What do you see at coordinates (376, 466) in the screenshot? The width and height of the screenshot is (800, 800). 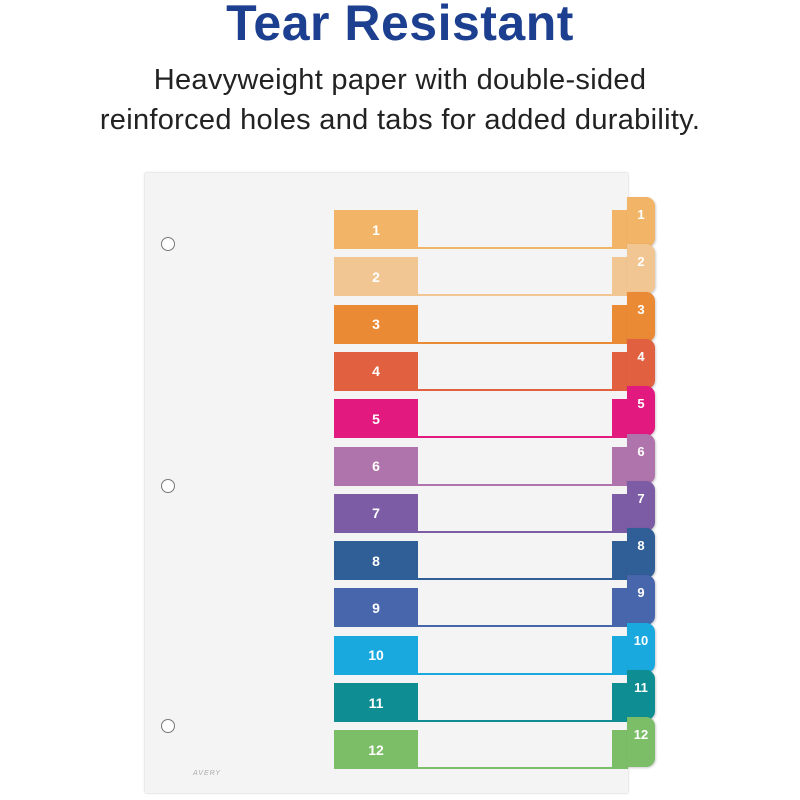 I see `toc-number-block: 6` at bounding box center [376, 466].